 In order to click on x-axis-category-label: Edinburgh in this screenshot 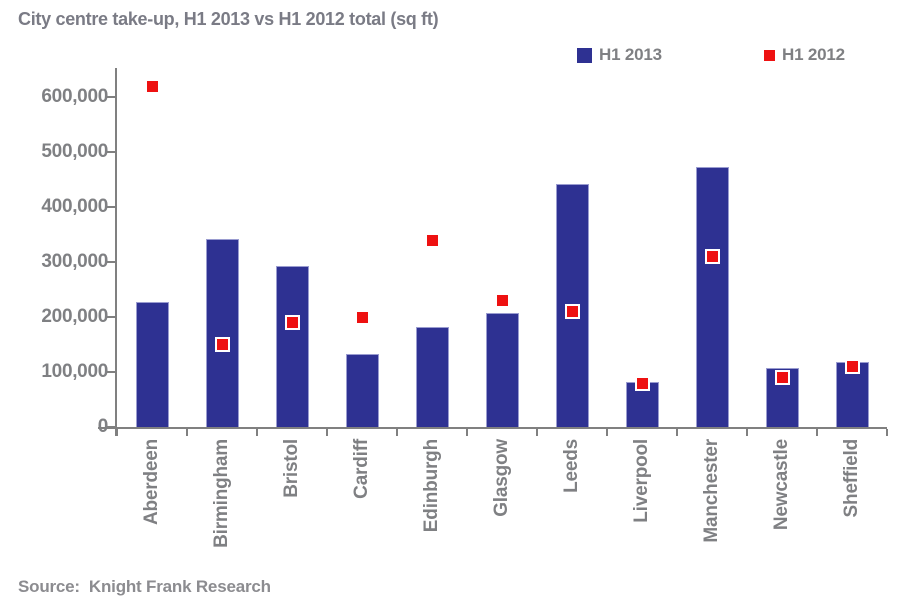, I will do `click(431, 486)`.